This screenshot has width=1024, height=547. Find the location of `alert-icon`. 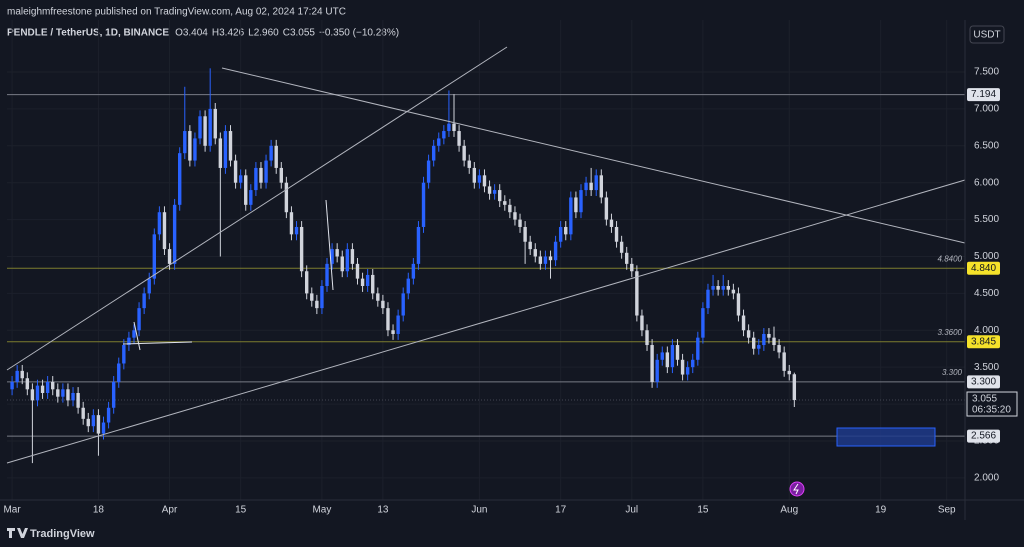

alert-icon is located at coordinates (797, 489).